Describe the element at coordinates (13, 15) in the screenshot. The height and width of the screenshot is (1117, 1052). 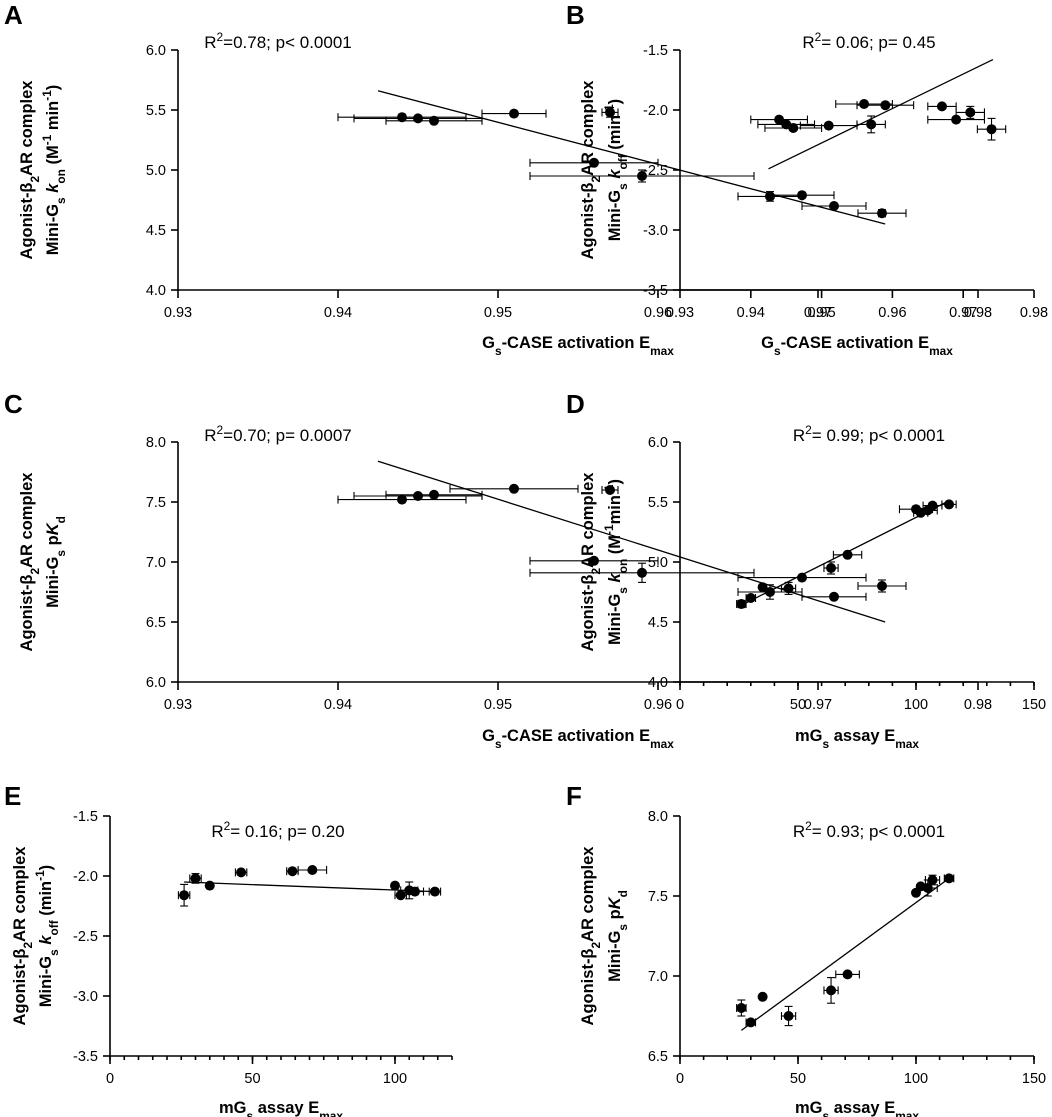
I see `panel-letter: A` at that location.